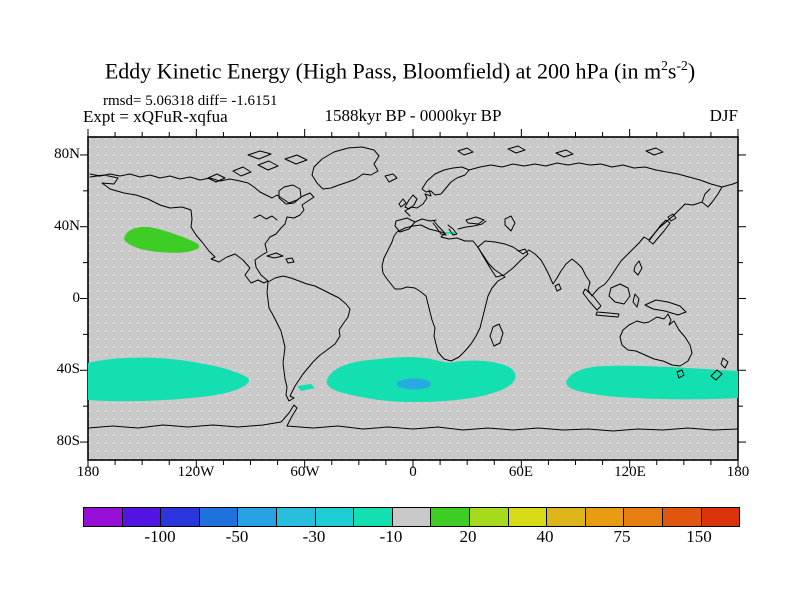 Image resolution: width=800 pixels, height=600 pixels. I want to click on title-units-s: s, so click(672, 71).